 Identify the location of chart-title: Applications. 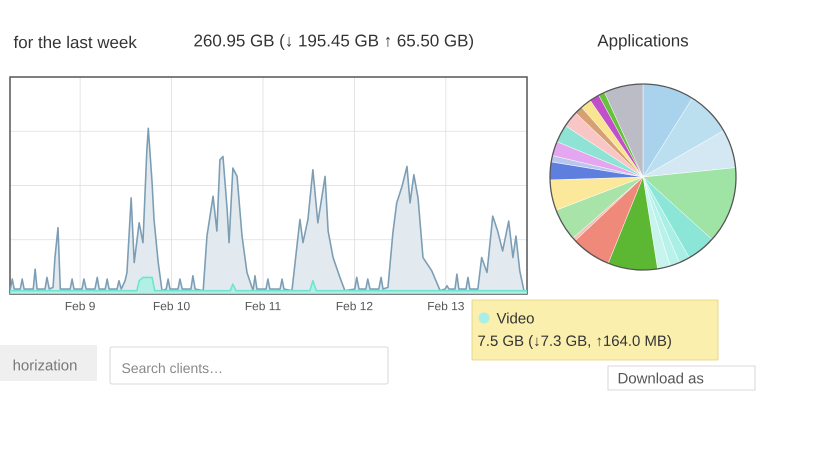
(642, 42).